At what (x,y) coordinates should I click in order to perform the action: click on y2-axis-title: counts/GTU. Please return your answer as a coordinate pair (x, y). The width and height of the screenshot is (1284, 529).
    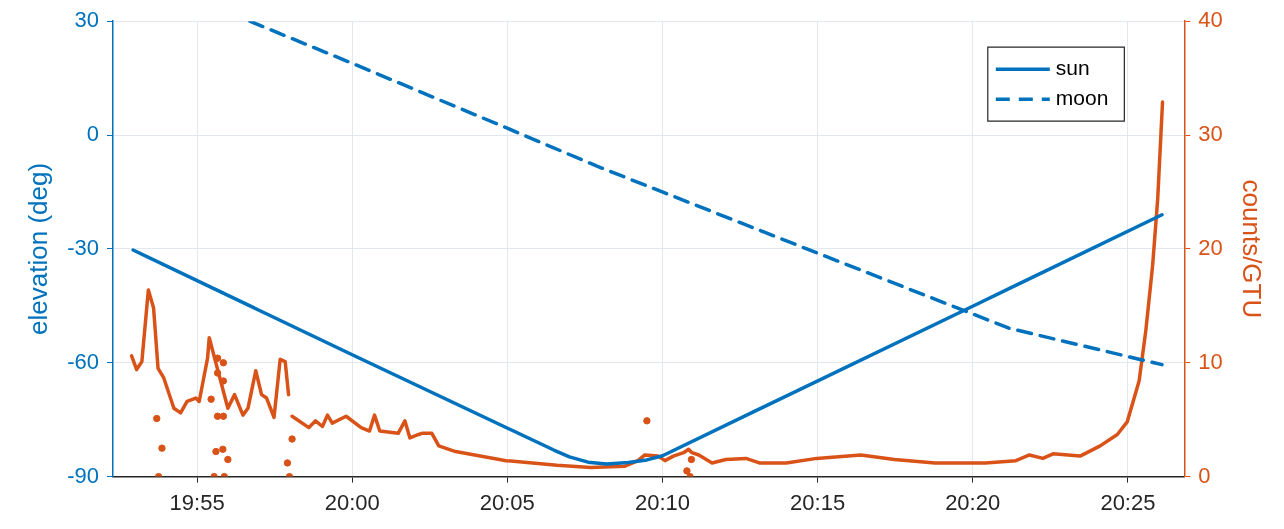
    Looking at the image, I should click on (1252, 249).